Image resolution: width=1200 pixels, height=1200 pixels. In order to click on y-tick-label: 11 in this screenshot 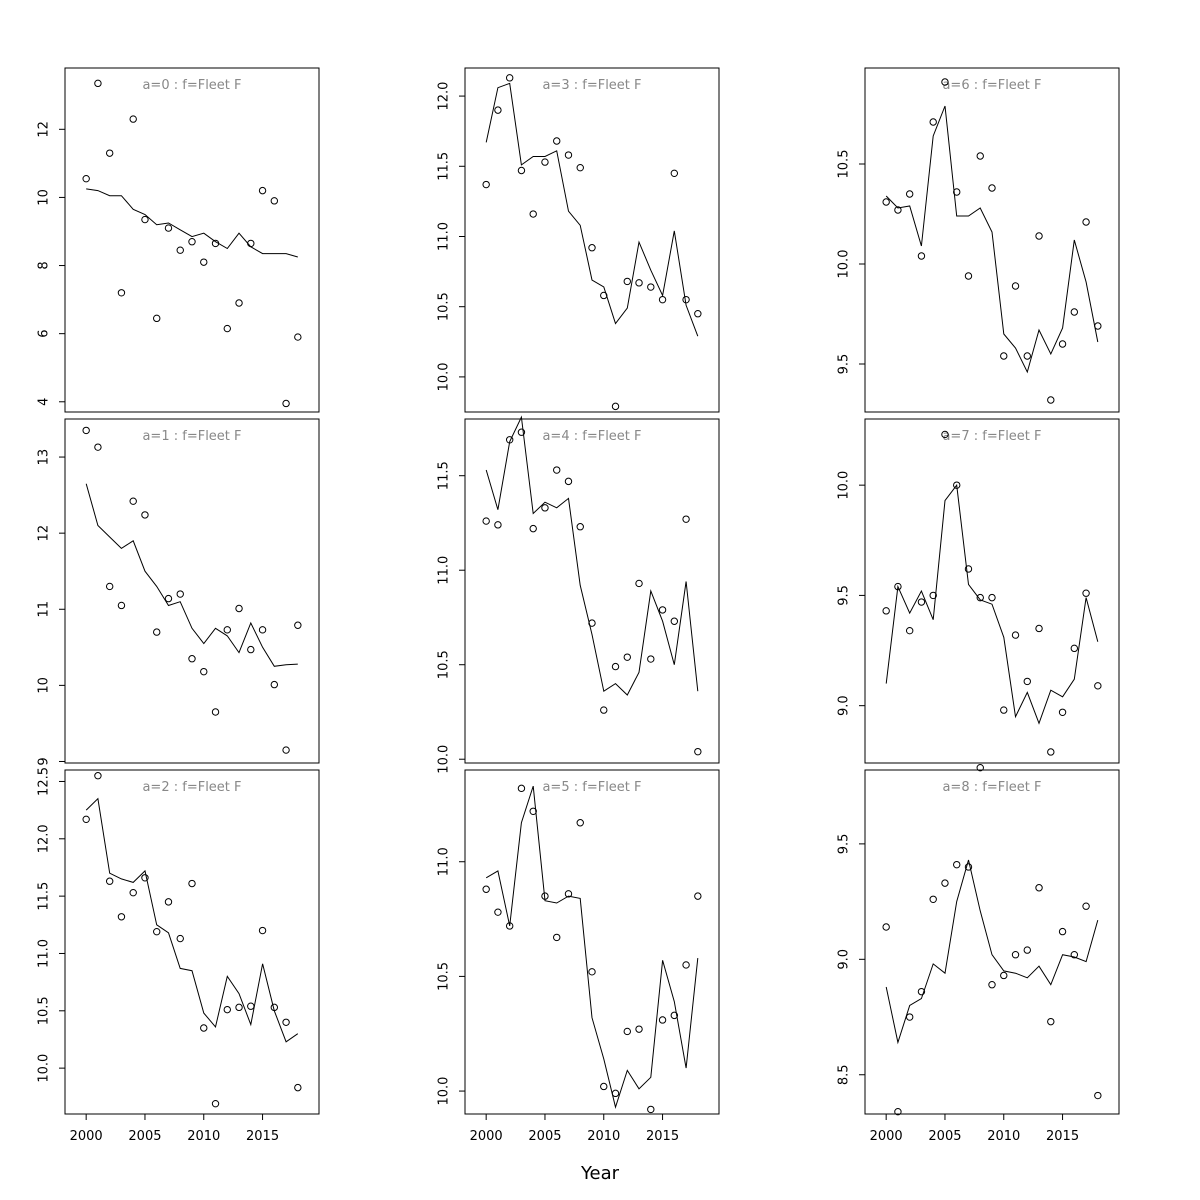, I will do `click(44, 609)`.